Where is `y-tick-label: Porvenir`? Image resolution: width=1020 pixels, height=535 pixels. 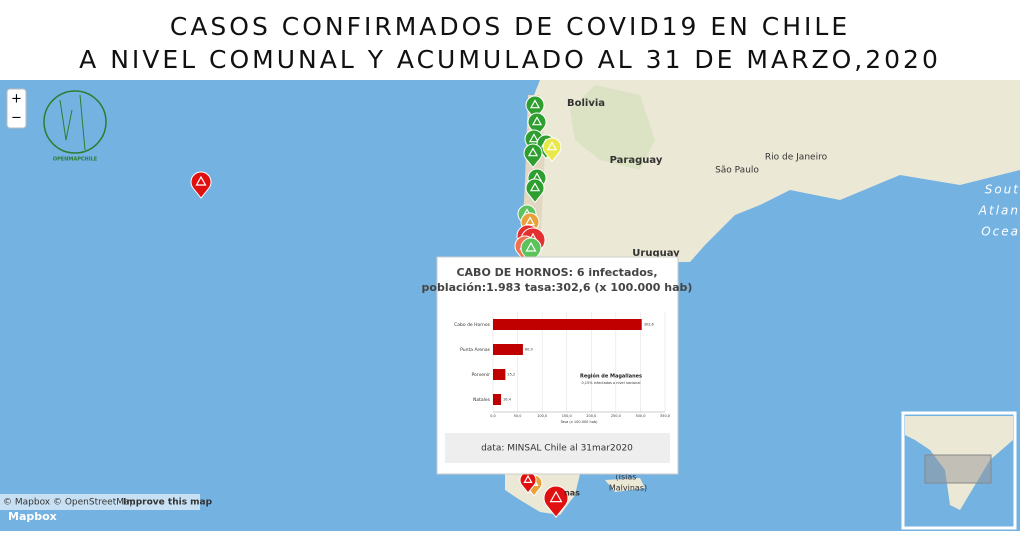
y-tick-label: Porvenir is located at coordinates (480, 375).